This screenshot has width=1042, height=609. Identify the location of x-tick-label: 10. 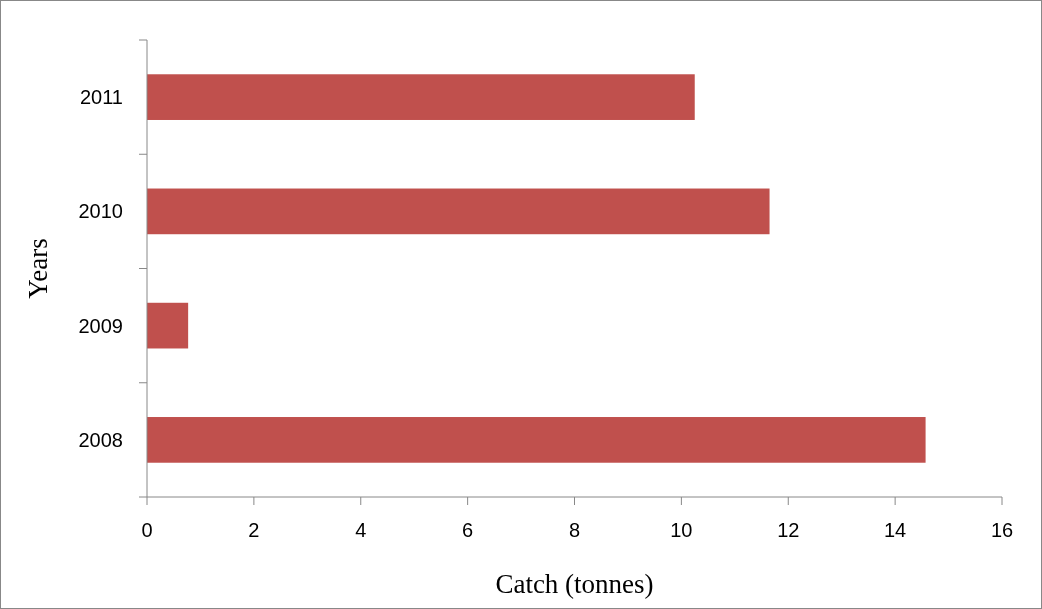
(681, 530).